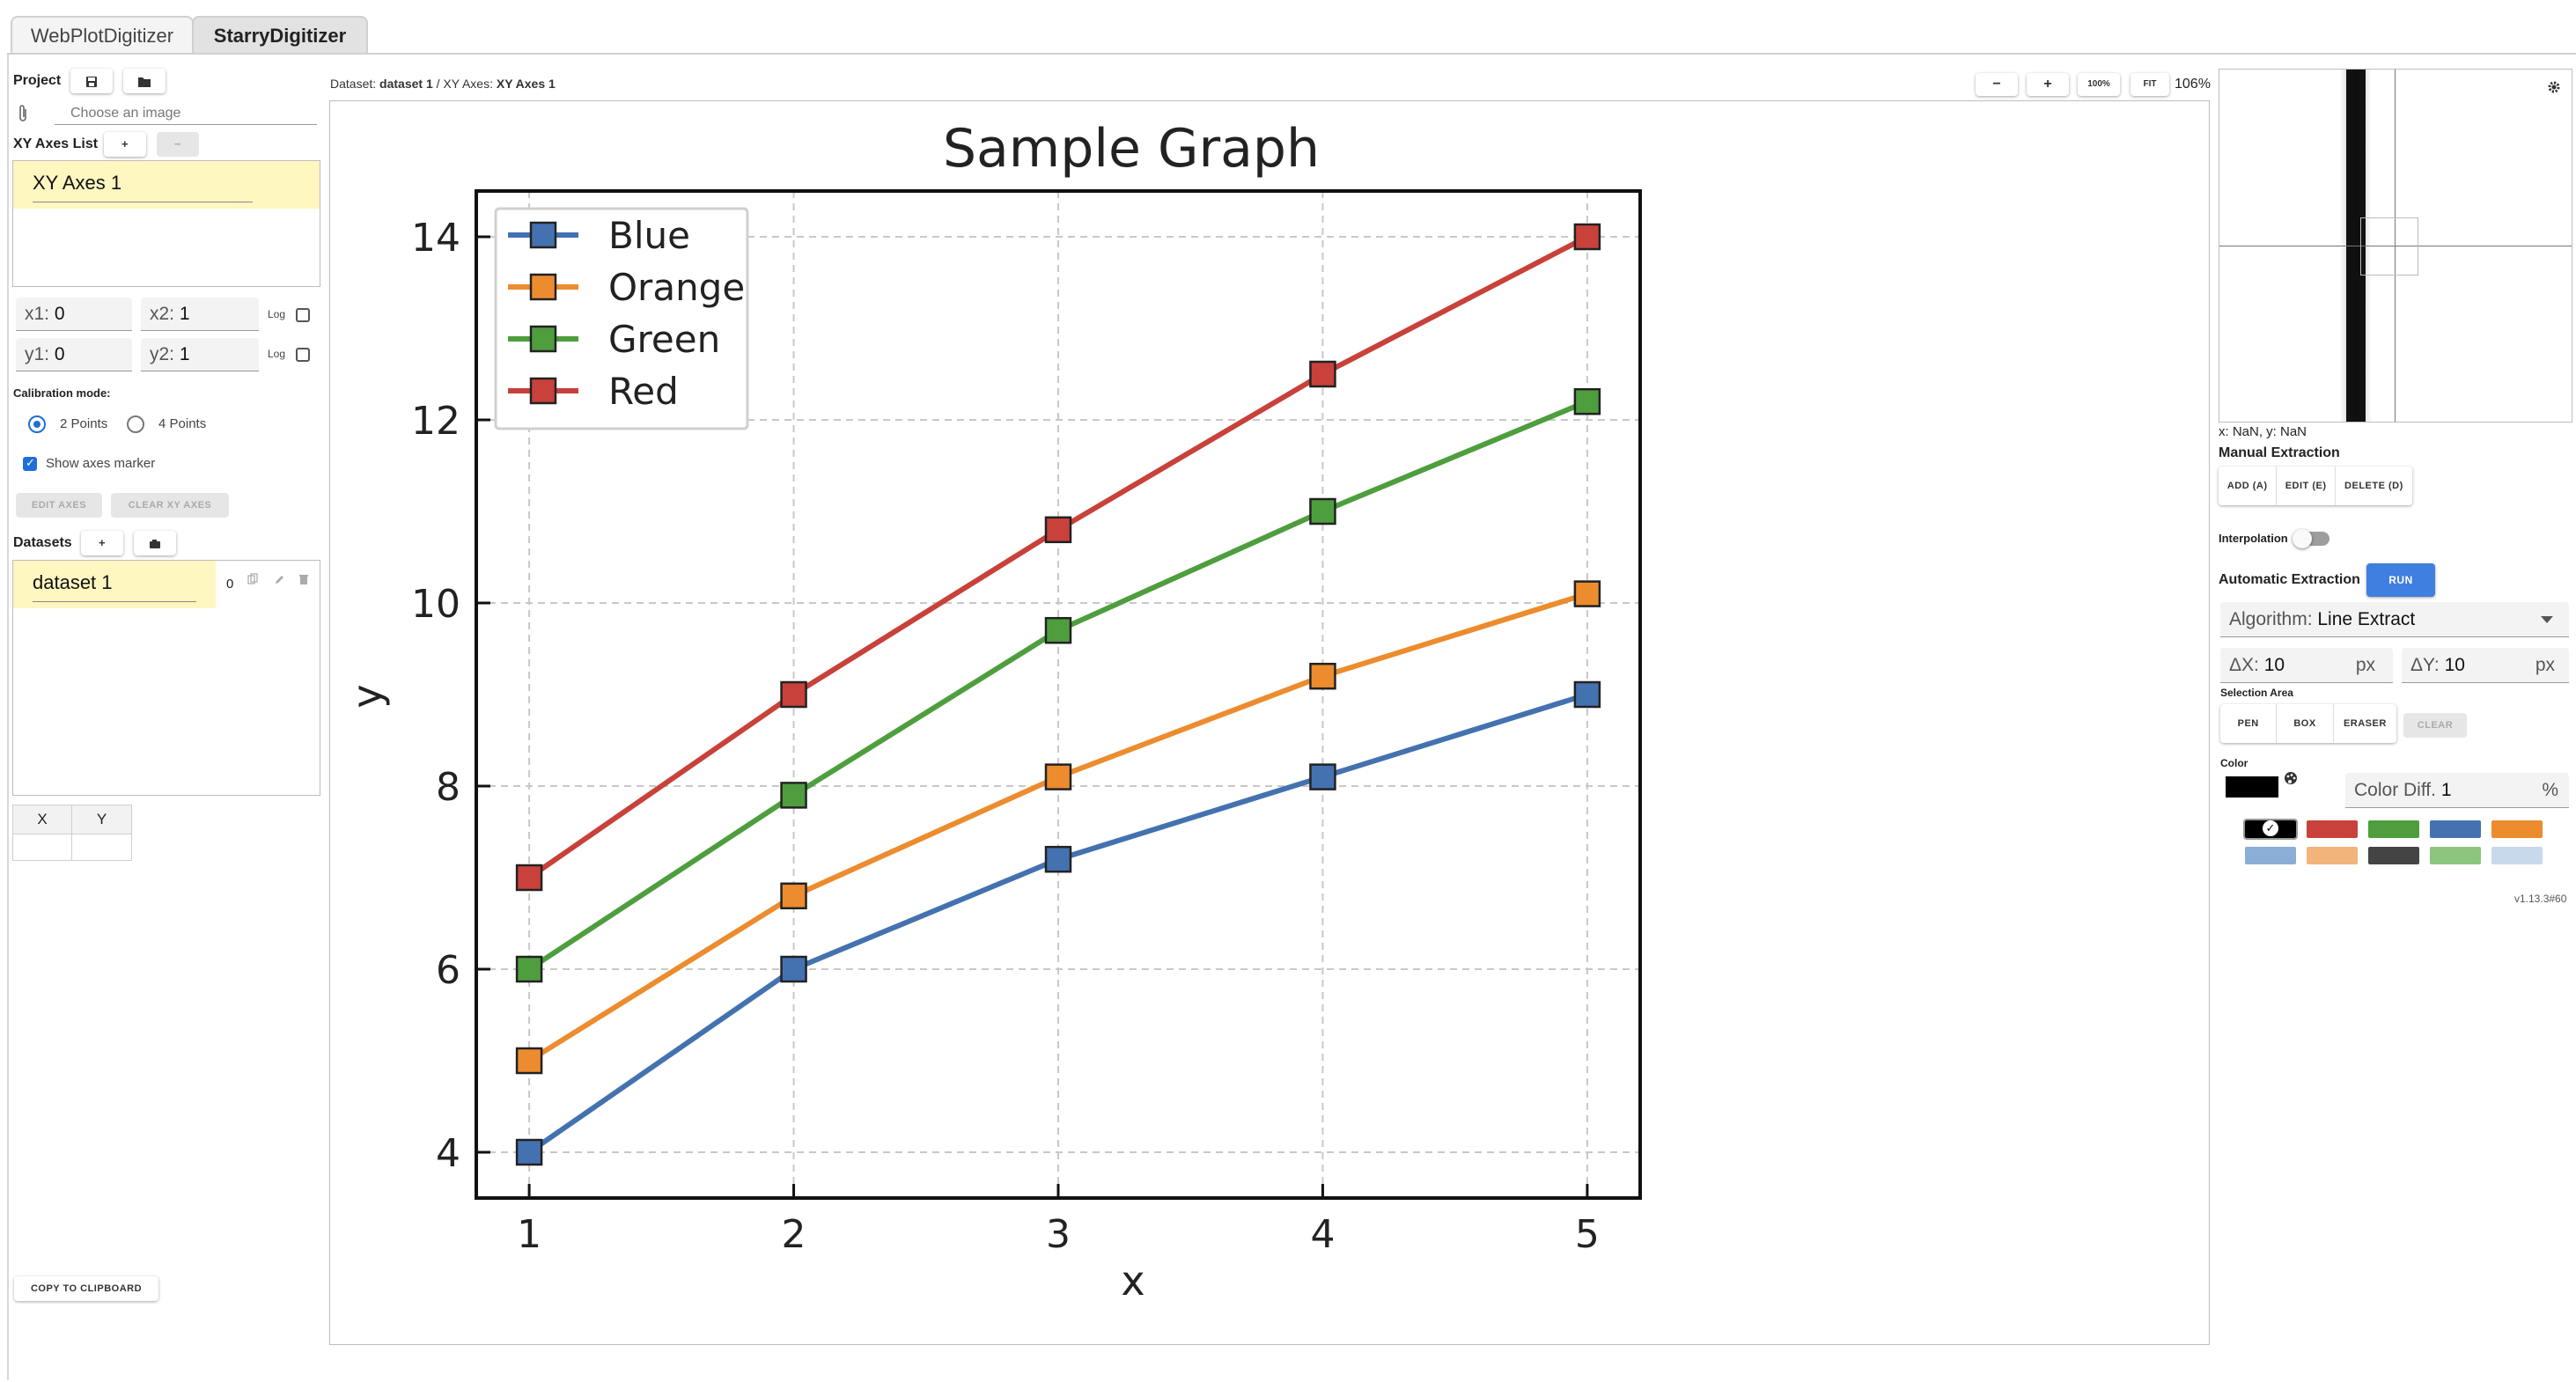 The height and width of the screenshot is (1382, 2576). What do you see at coordinates (2291, 778) in the screenshot?
I see `palette-icon` at bounding box center [2291, 778].